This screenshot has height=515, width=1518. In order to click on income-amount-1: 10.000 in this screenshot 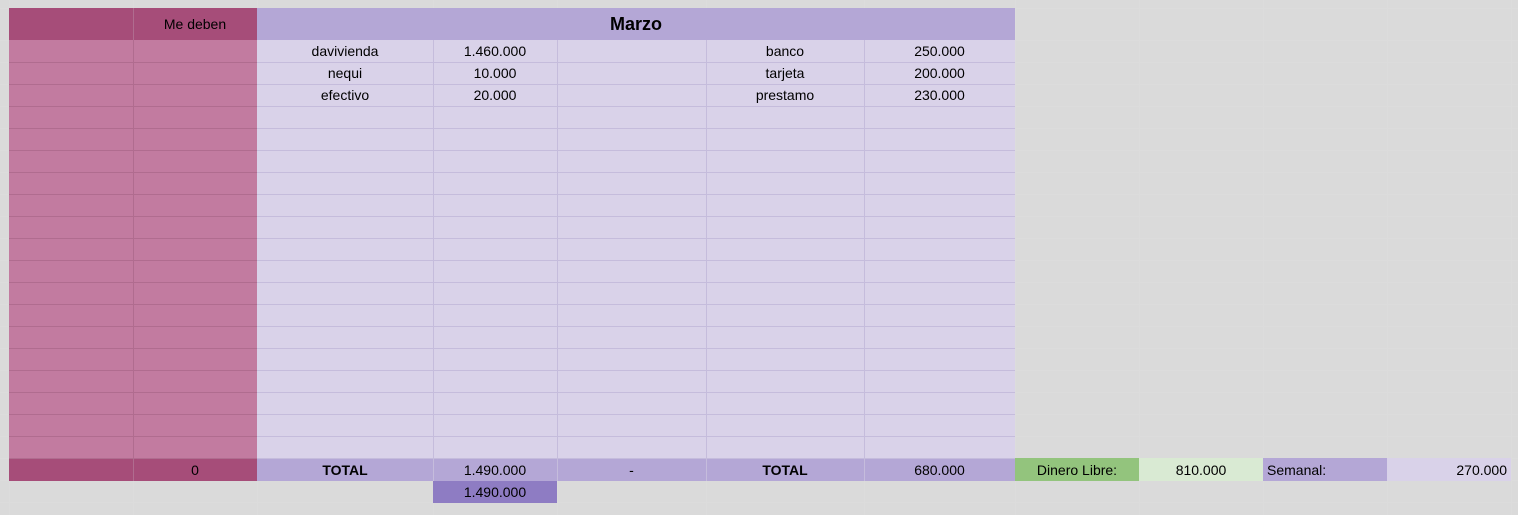, I will do `click(495, 73)`.